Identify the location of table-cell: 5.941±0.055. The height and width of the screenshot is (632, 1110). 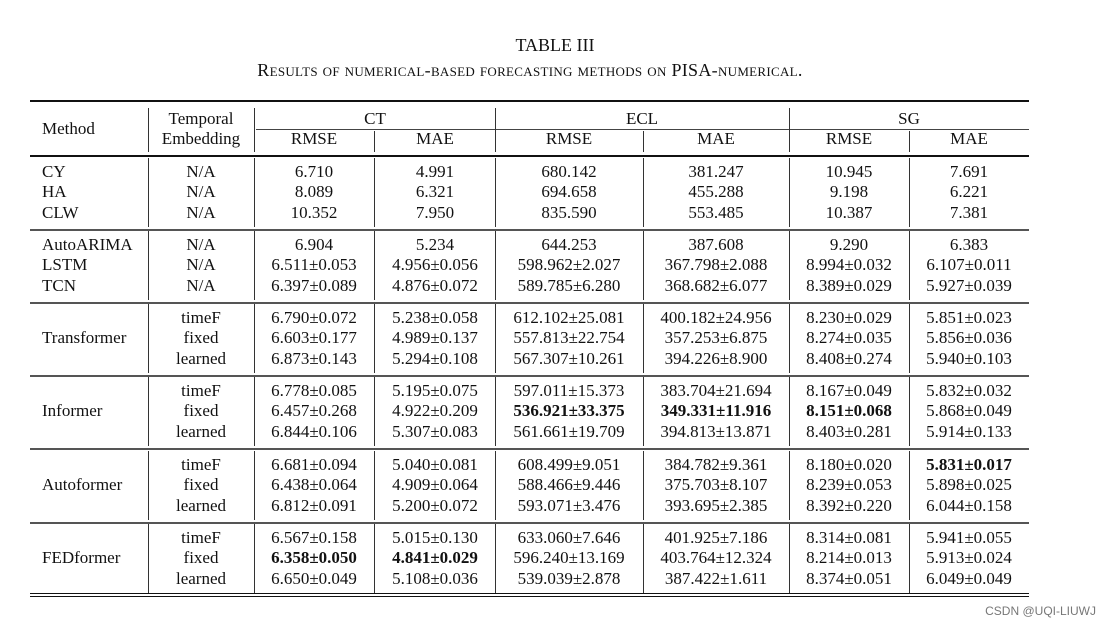
(969, 537).